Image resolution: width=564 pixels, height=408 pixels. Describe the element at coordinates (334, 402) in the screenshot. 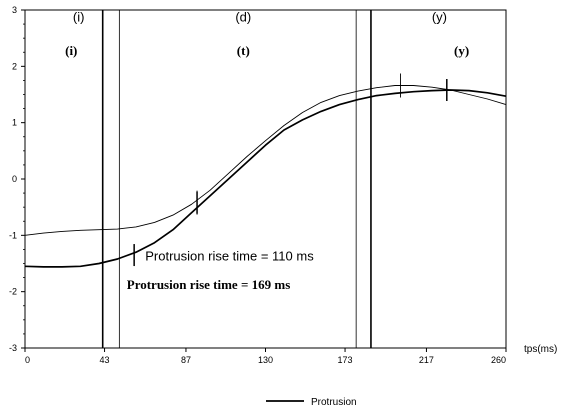

I see `legend-label-protrusion: Protrusion` at that location.